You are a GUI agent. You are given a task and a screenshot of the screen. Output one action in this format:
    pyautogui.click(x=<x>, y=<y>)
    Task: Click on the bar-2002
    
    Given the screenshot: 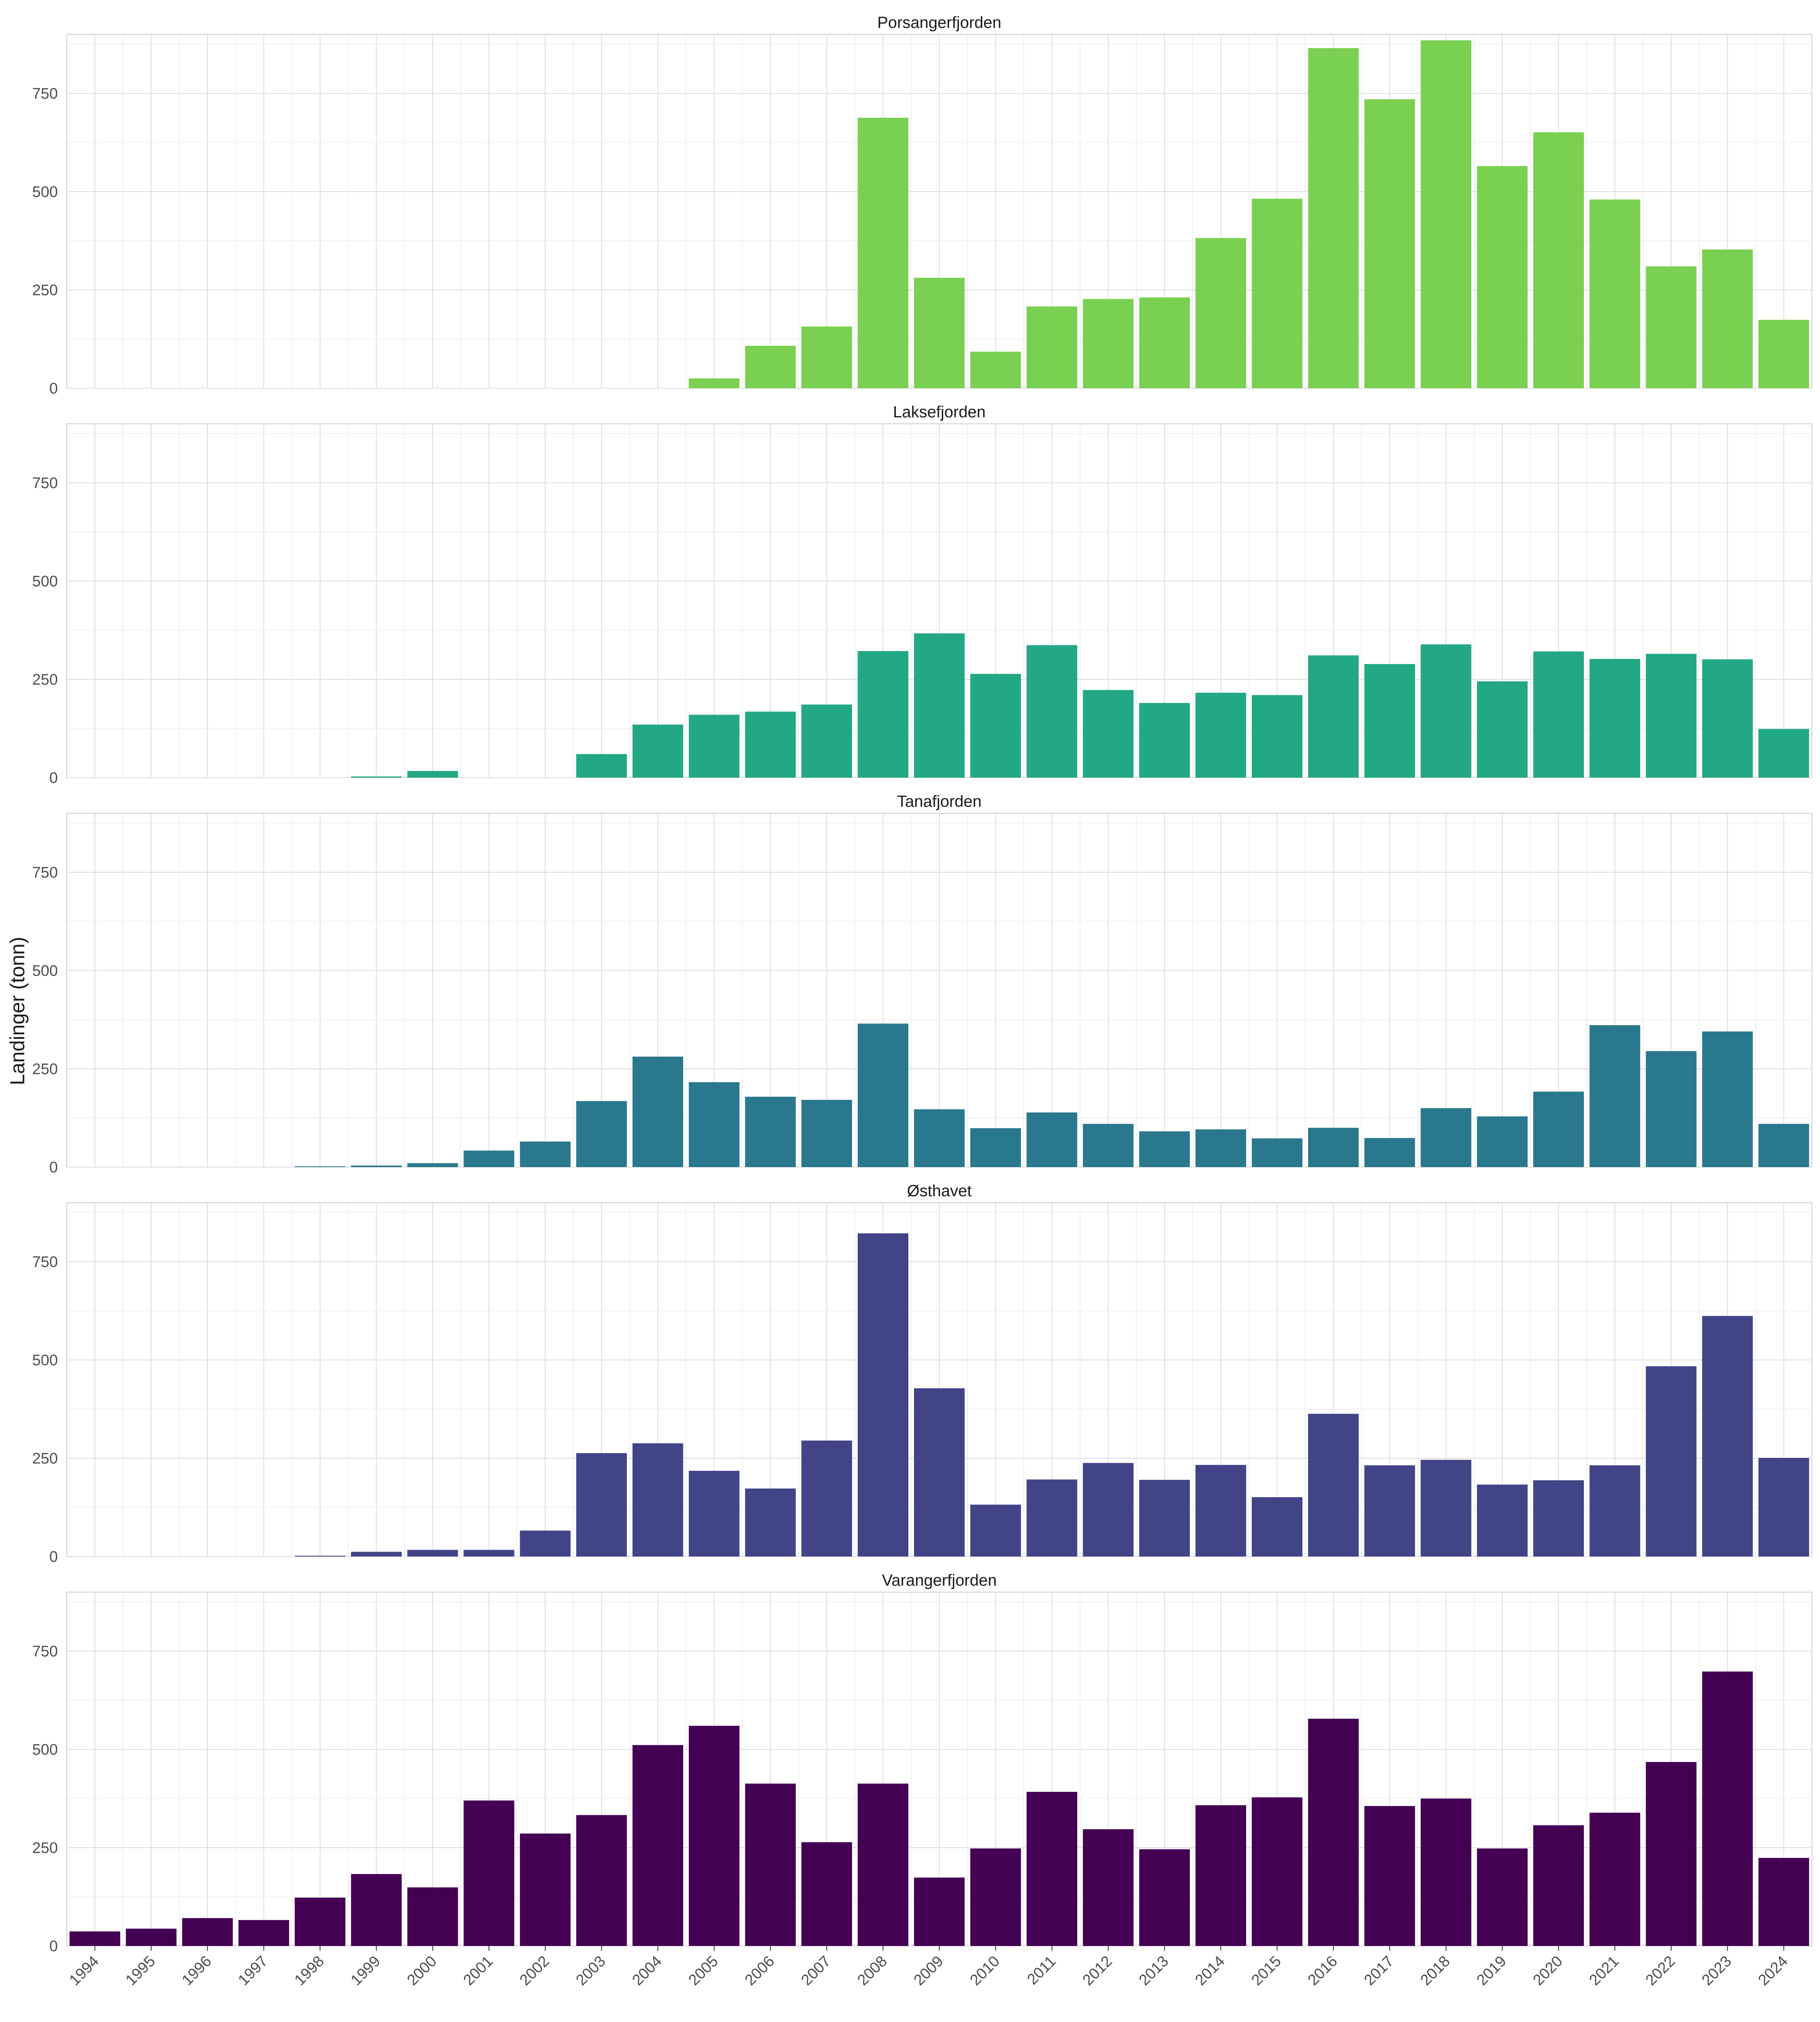 What is the action you would take?
    pyautogui.click(x=545, y=1889)
    